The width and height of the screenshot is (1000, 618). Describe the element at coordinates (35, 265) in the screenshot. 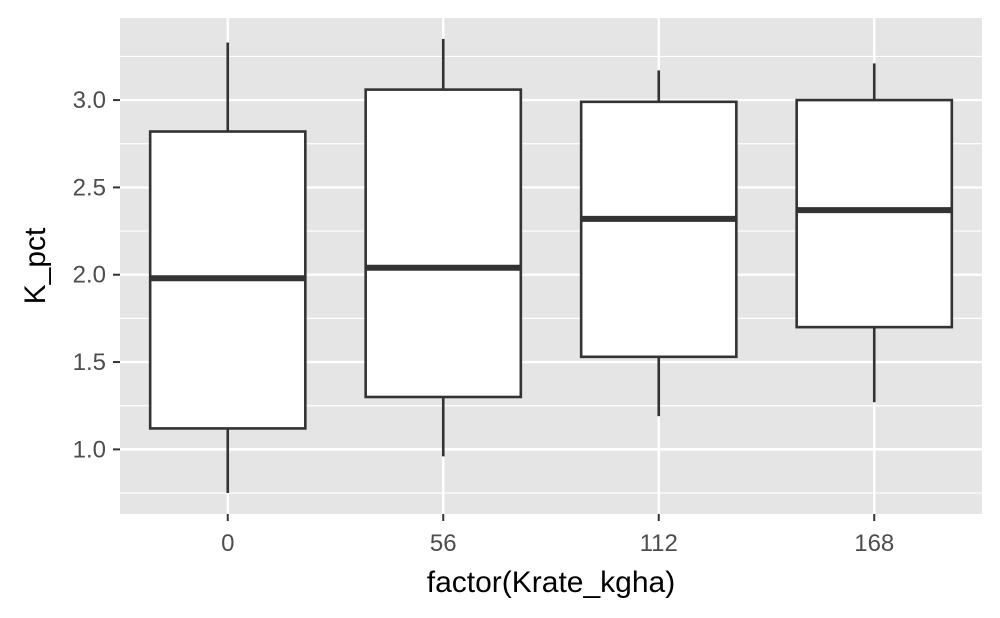

I see `y-axis-title: K_pct` at that location.